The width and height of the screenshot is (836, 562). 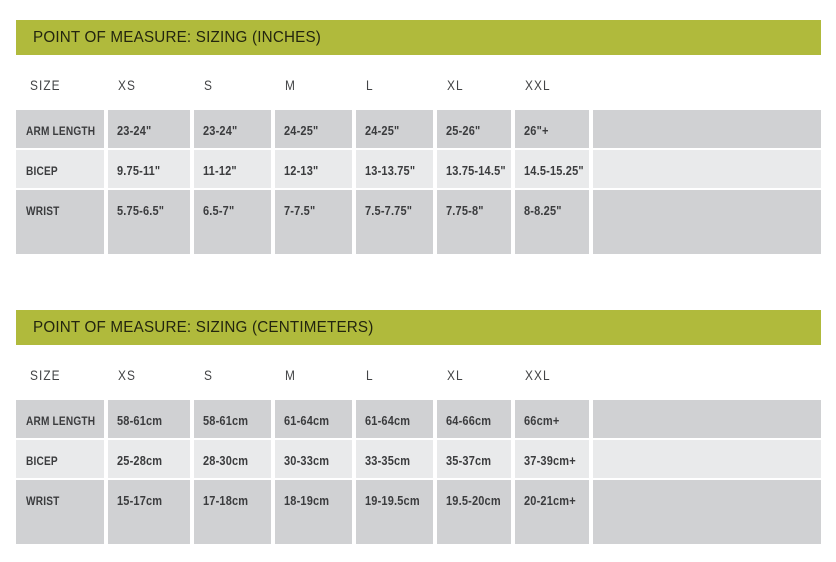 What do you see at coordinates (554, 512) in the screenshot?
I see `size-value-cell: 20-21cm+` at bounding box center [554, 512].